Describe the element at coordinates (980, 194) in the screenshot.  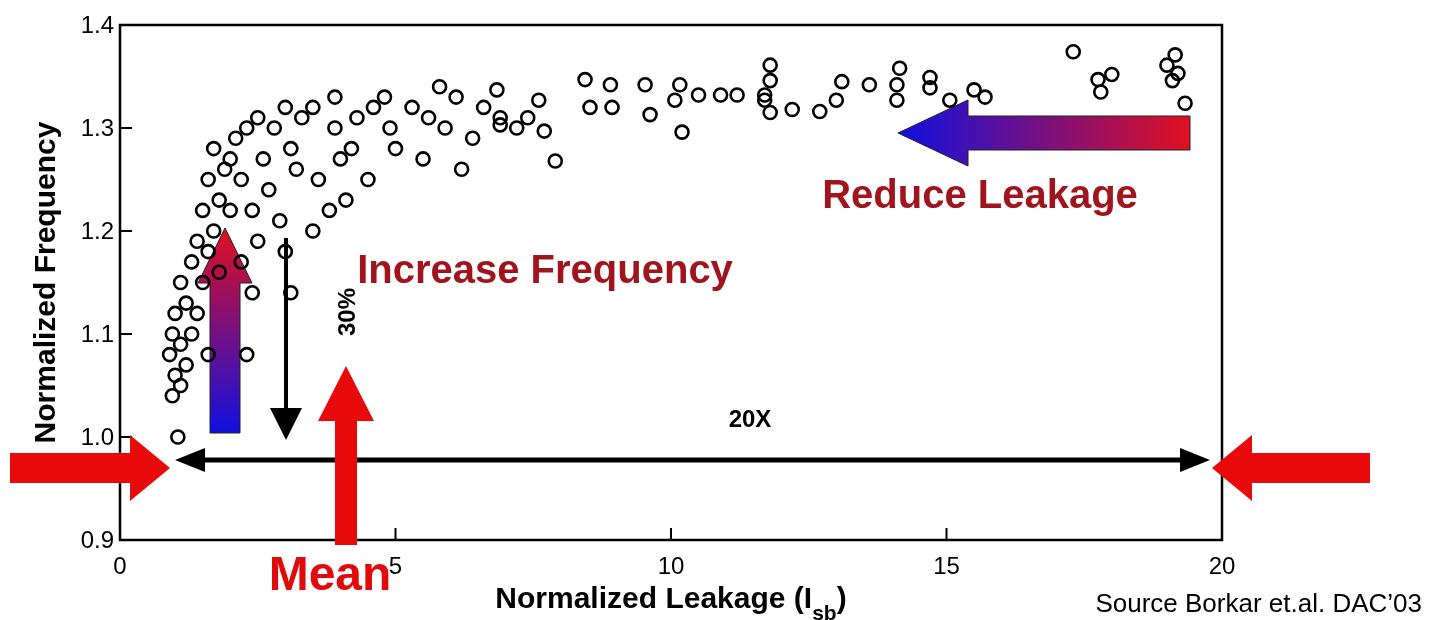
I see `annotation: Reduce Leakage` at that location.